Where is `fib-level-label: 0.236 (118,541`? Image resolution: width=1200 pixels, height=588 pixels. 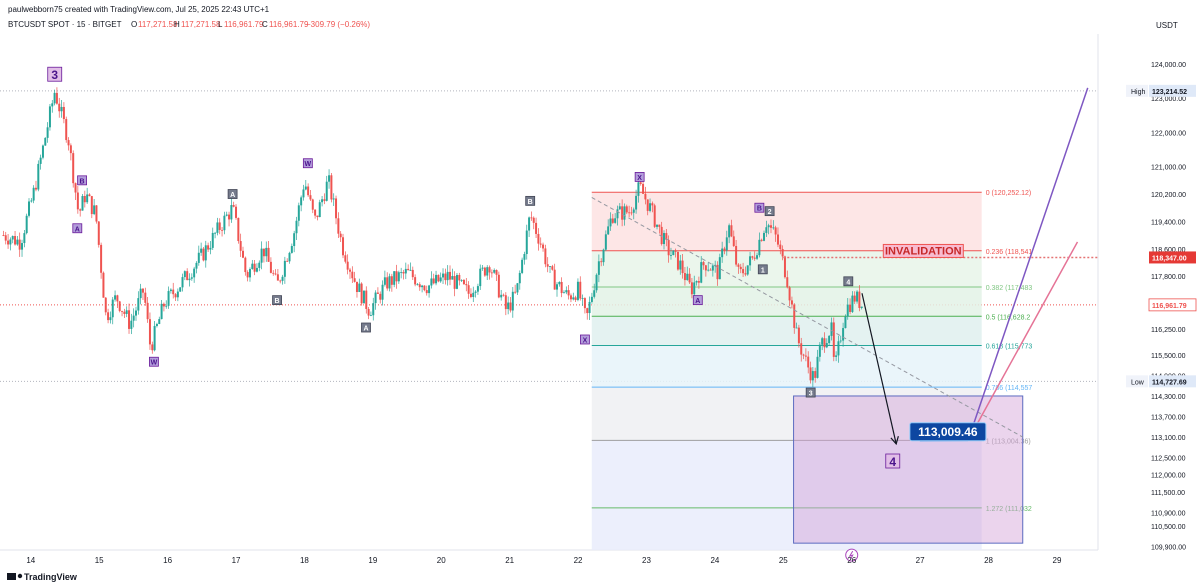
fib-level-label: 0.236 (118,541 is located at coordinates (1009, 252).